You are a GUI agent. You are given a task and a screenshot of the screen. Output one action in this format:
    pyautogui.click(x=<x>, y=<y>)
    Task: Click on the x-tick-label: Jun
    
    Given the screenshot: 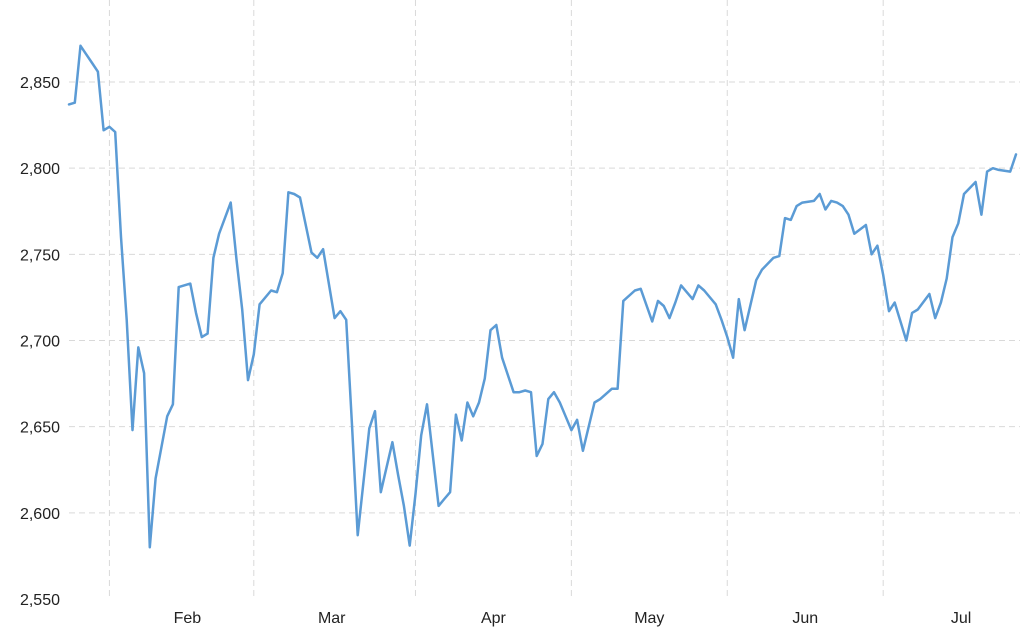 What is the action you would take?
    pyautogui.click(x=805, y=618)
    